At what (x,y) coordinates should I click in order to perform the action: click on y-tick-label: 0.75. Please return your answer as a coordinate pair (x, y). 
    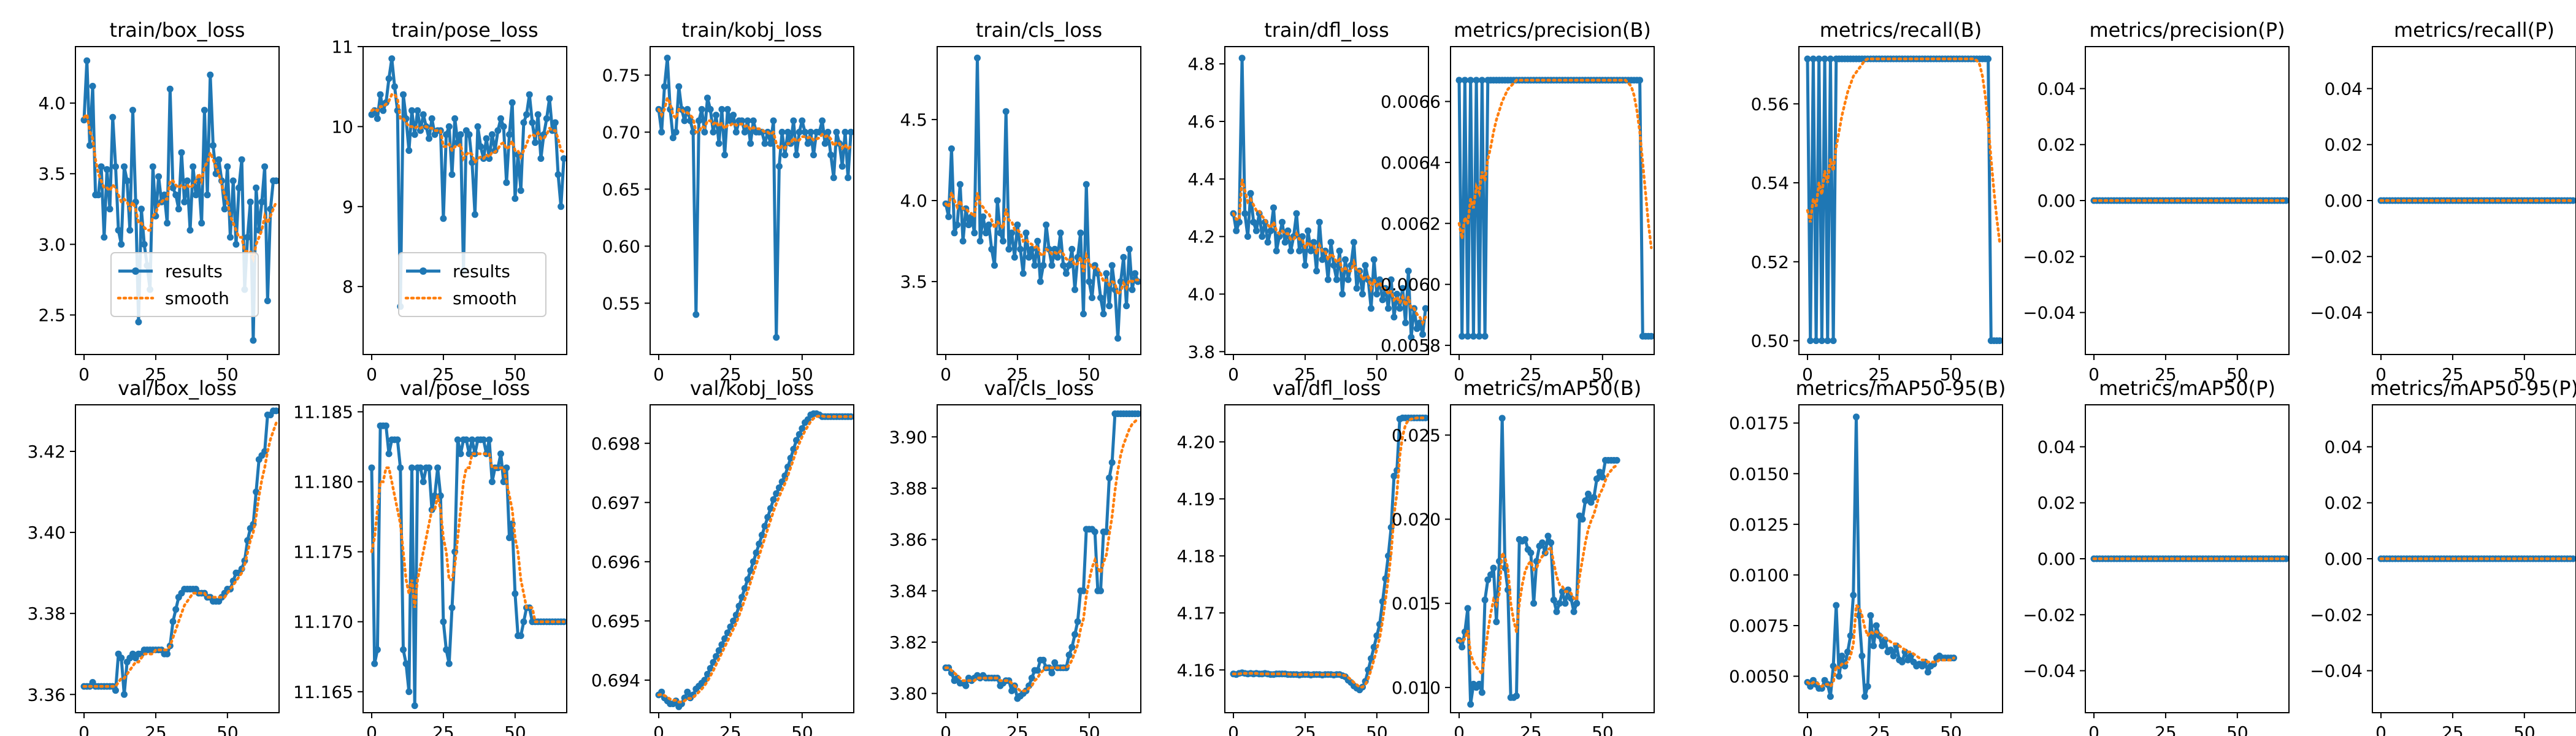
    Looking at the image, I should click on (621, 75).